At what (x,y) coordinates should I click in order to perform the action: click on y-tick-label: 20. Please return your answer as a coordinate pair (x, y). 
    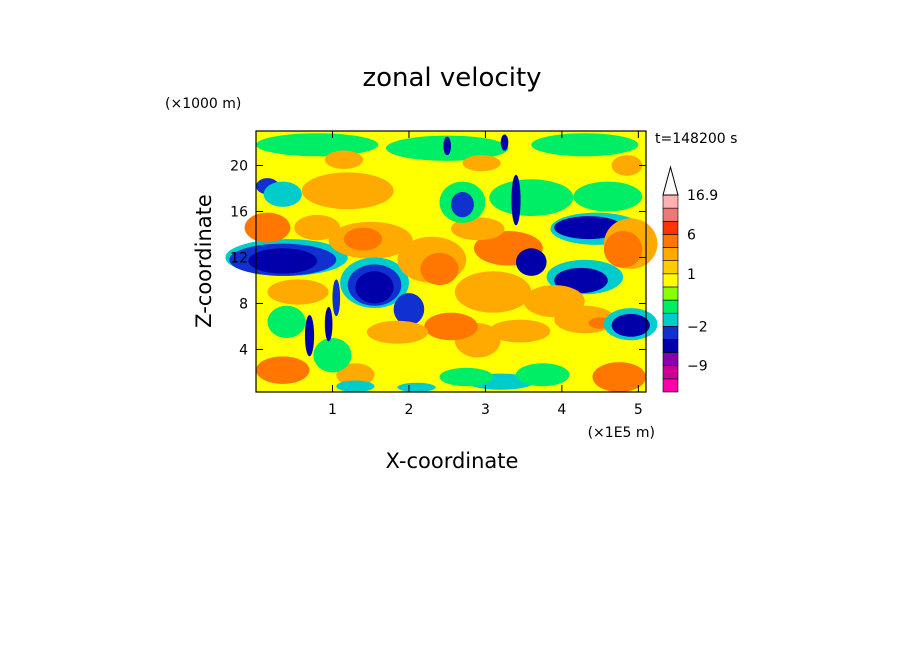
    Looking at the image, I should click on (239, 166).